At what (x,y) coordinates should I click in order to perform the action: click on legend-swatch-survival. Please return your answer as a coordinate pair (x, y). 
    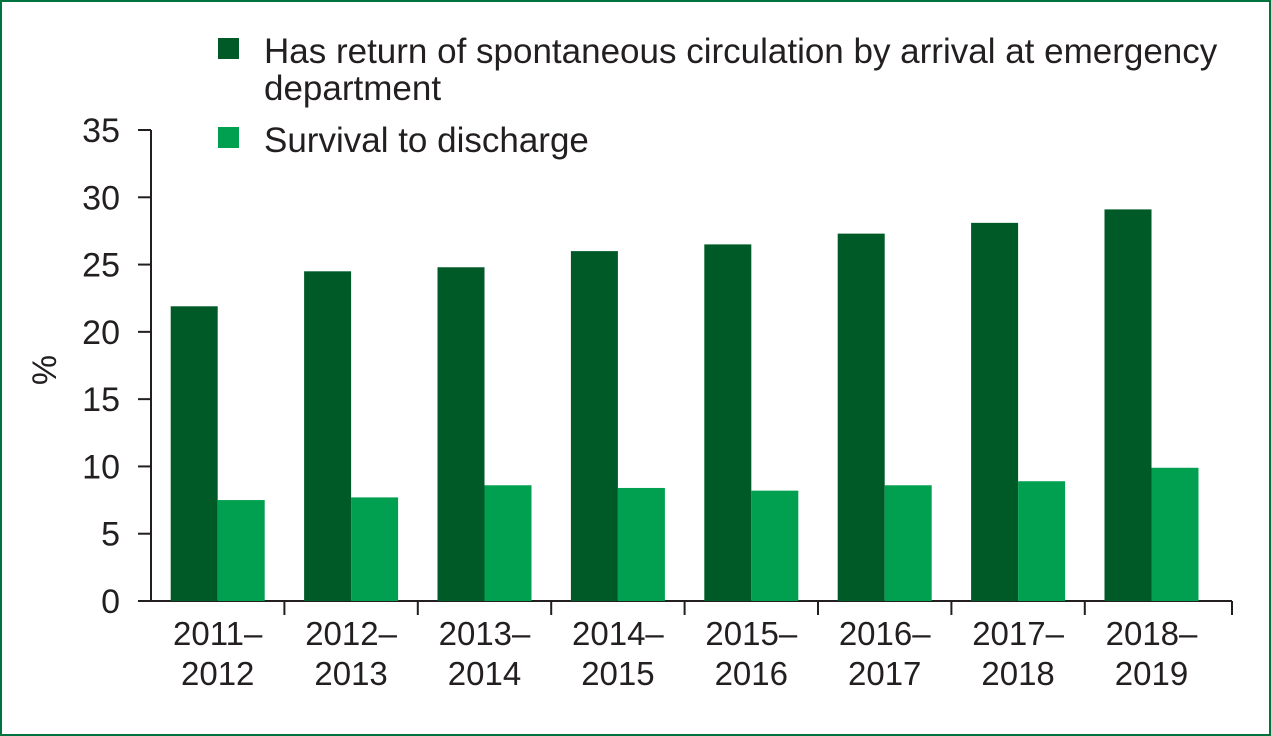
    Looking at the image, I should click on (228, 137).